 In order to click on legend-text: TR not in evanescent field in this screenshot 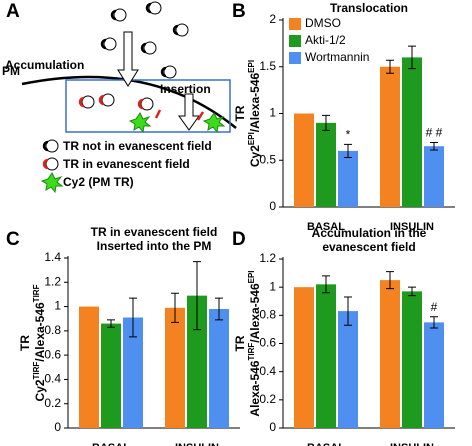, I will do `click(137, 146)`.